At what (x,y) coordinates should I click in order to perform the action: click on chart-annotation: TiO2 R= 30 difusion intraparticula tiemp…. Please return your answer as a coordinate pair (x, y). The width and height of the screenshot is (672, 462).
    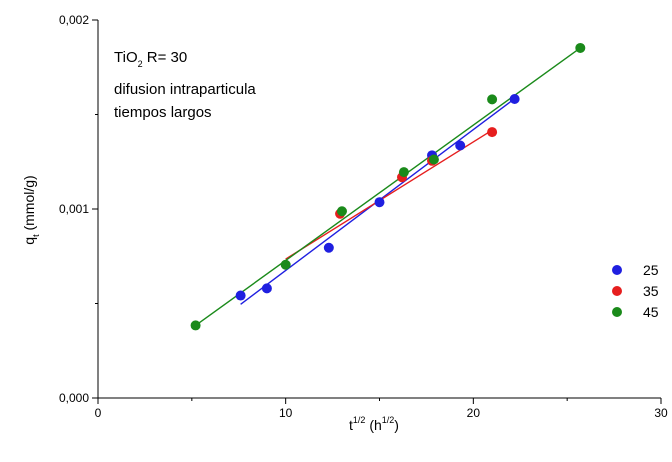
    Looking at the image, I should click on (185, 85).